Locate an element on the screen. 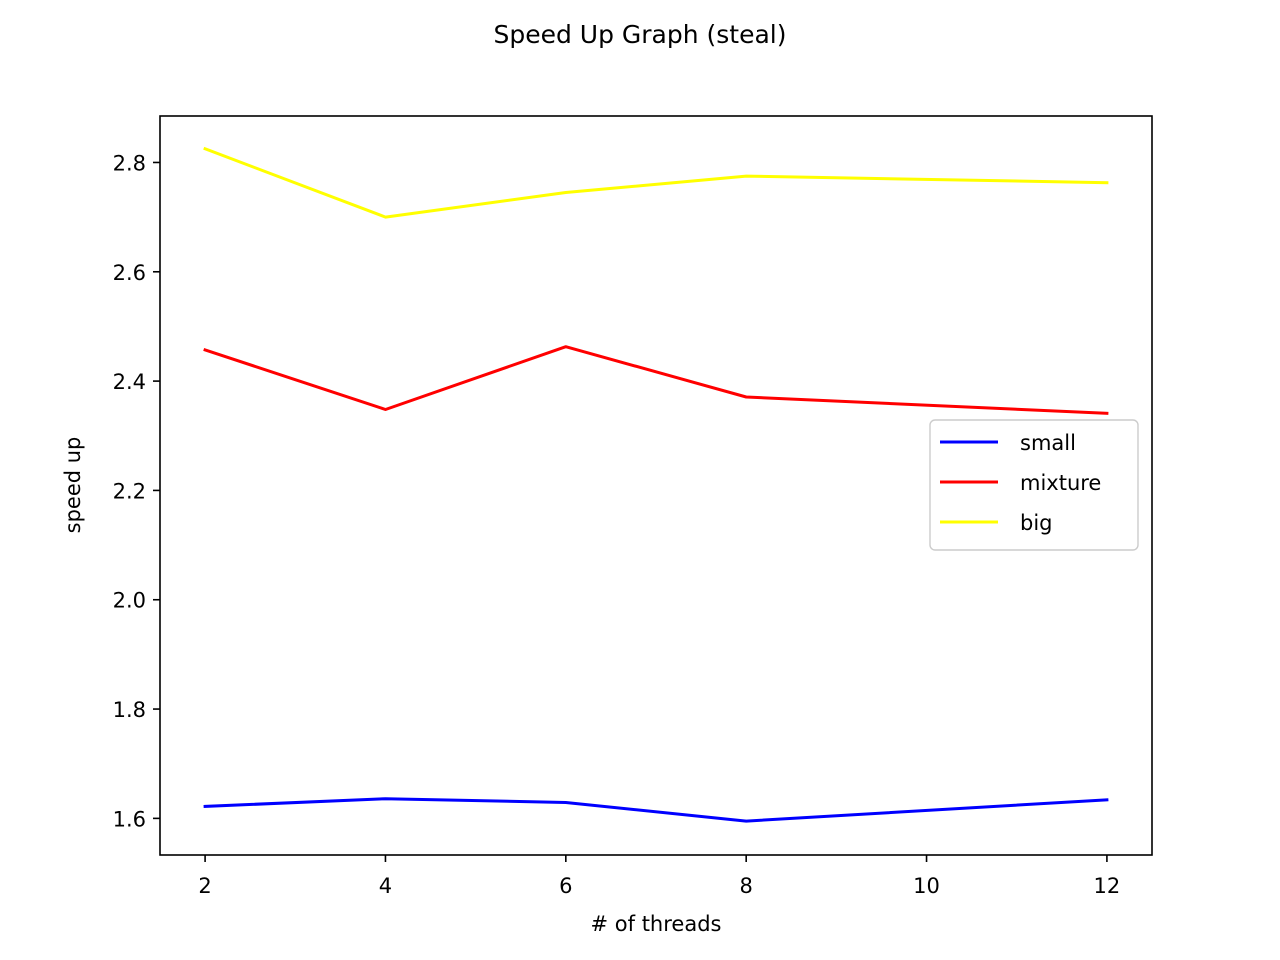 Image resolution: width=1280 pixels, height=960 pixels. x-axis-ticks: 2 4 6 8 10 12 is located at coordinates (659, 876).